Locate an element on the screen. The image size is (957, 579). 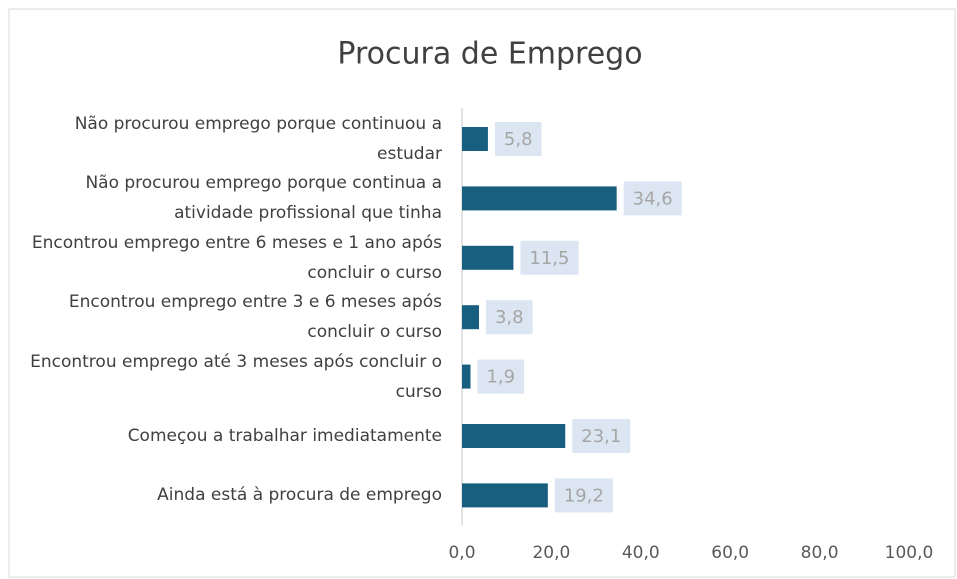
x-tick-label: 0,0 is located at coordinates (461, 553).